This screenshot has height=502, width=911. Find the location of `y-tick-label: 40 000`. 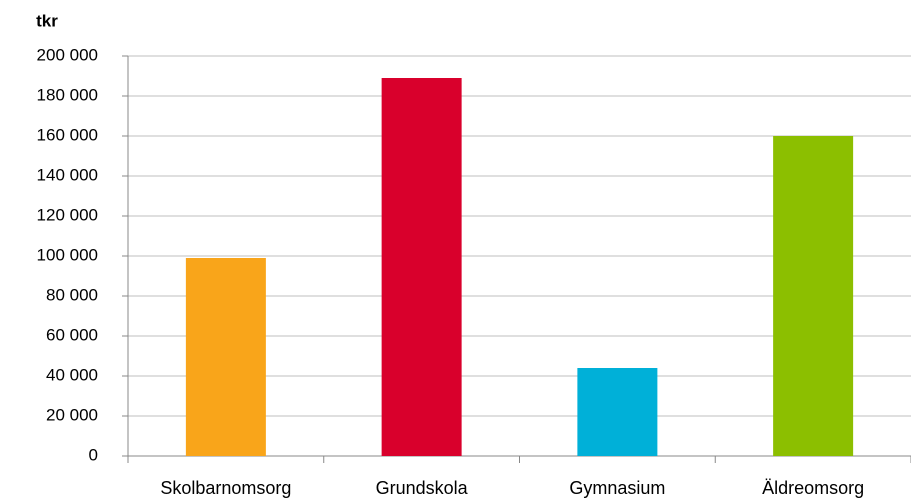

y-tick-label: 40 000 is located at coordinates (72, 374).